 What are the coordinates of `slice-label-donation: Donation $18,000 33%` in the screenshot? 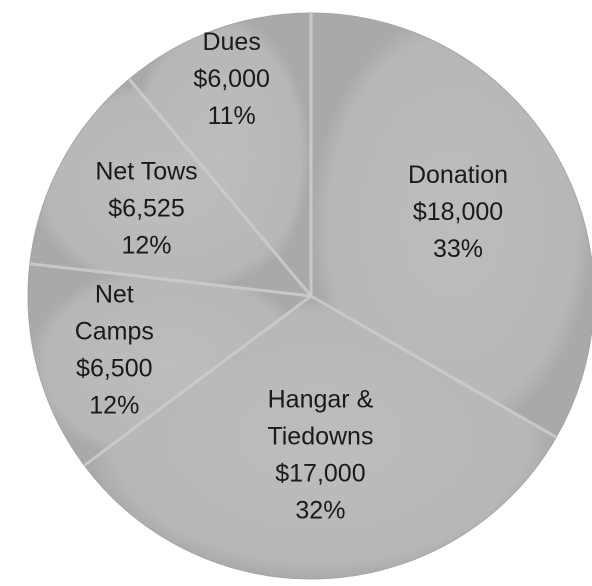 It's located at (458, 212).